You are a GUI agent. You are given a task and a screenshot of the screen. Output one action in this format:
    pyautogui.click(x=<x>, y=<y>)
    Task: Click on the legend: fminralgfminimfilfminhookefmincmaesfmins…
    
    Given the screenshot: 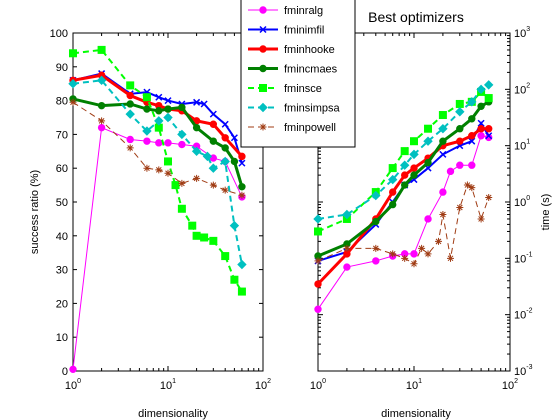 What is the action you would take?
    pyautogui.click(x=298, y=73)
    